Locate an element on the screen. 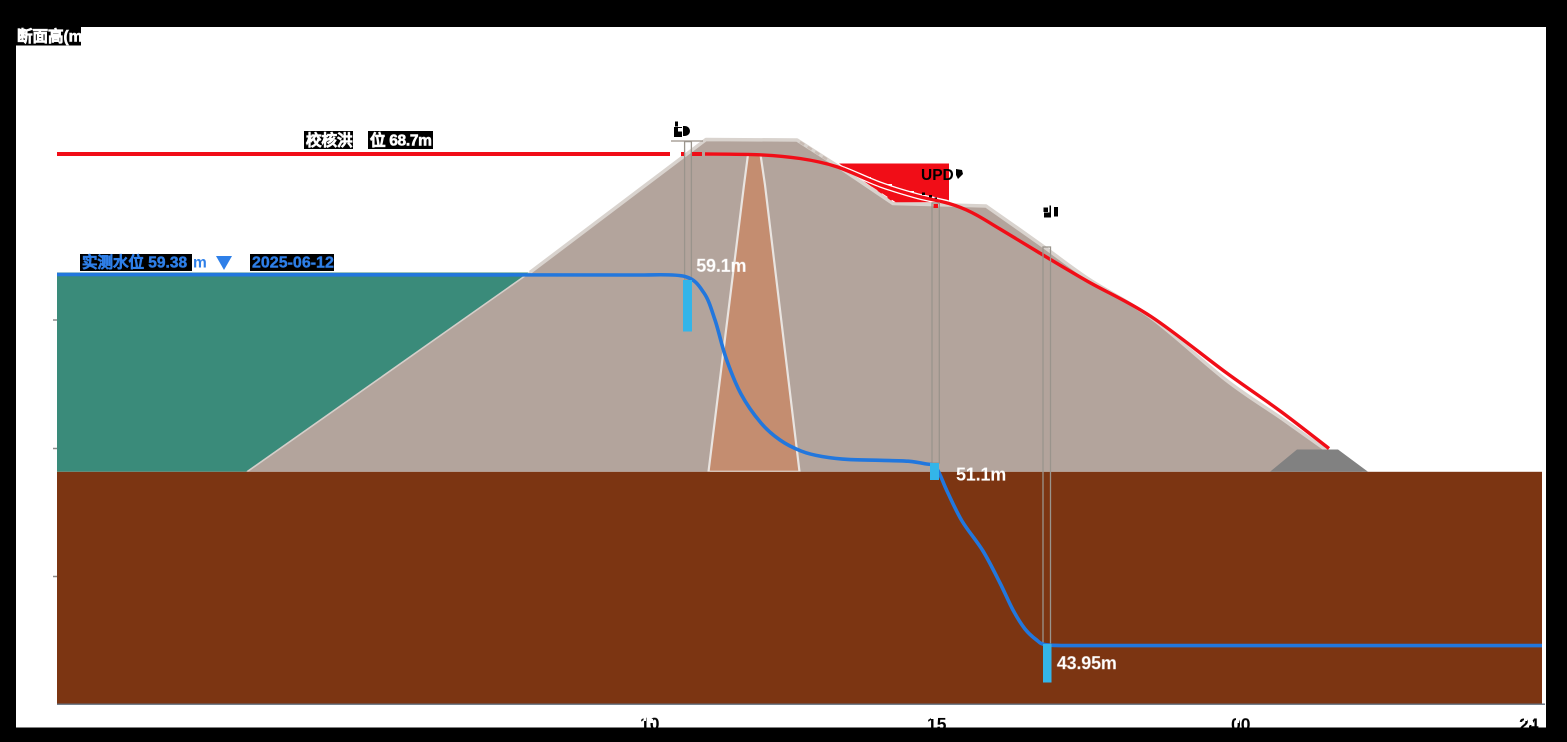 This screenshot has width=1567, height=742. svg-text: m is located at coordinates (200, 262).